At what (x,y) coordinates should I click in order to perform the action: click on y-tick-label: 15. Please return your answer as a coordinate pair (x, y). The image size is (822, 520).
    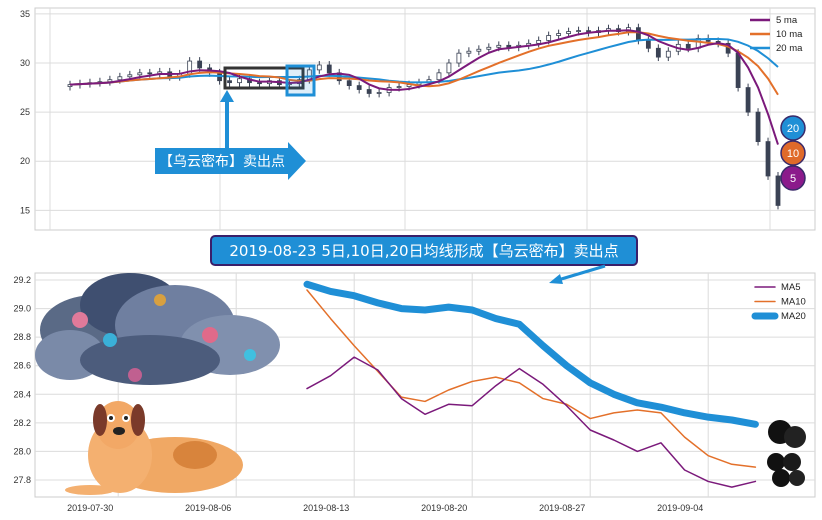
    Looking at the image, I should click on (25, 210).